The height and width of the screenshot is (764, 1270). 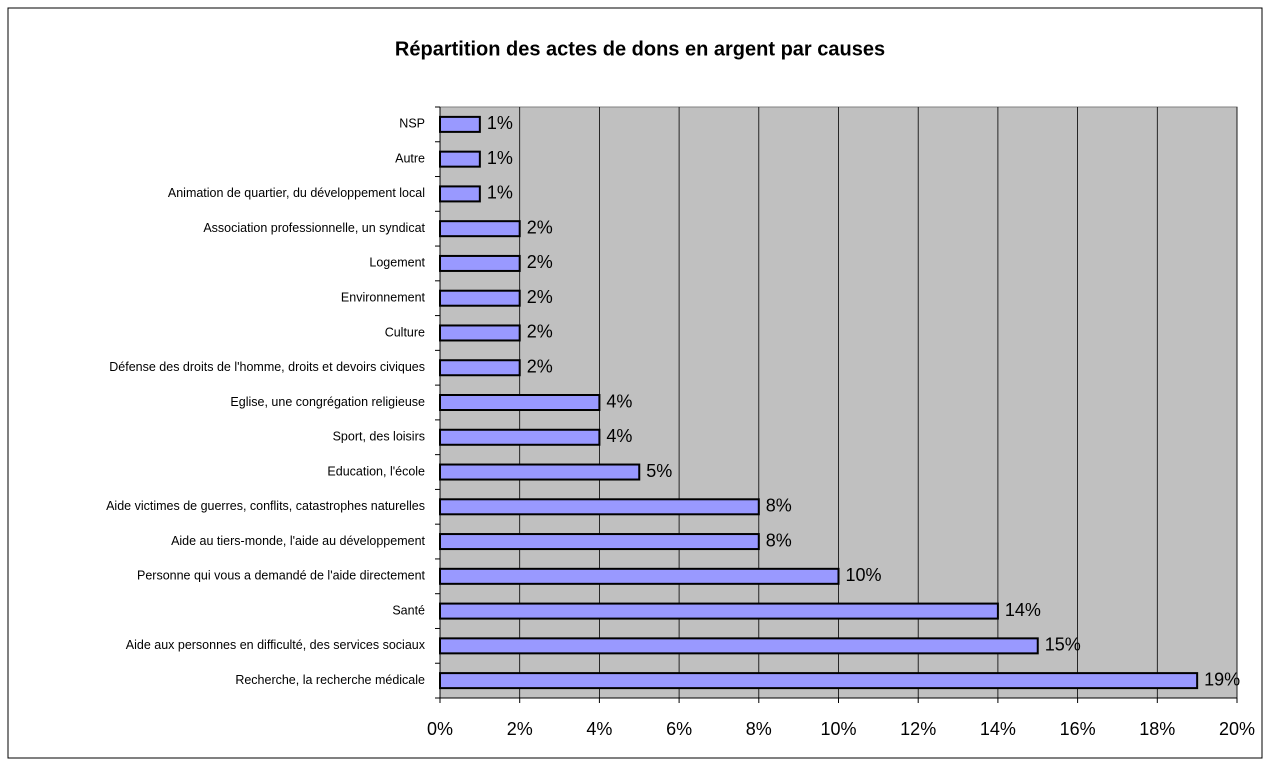 I want to click on value-label: 10%, so click(x=864, y=575).